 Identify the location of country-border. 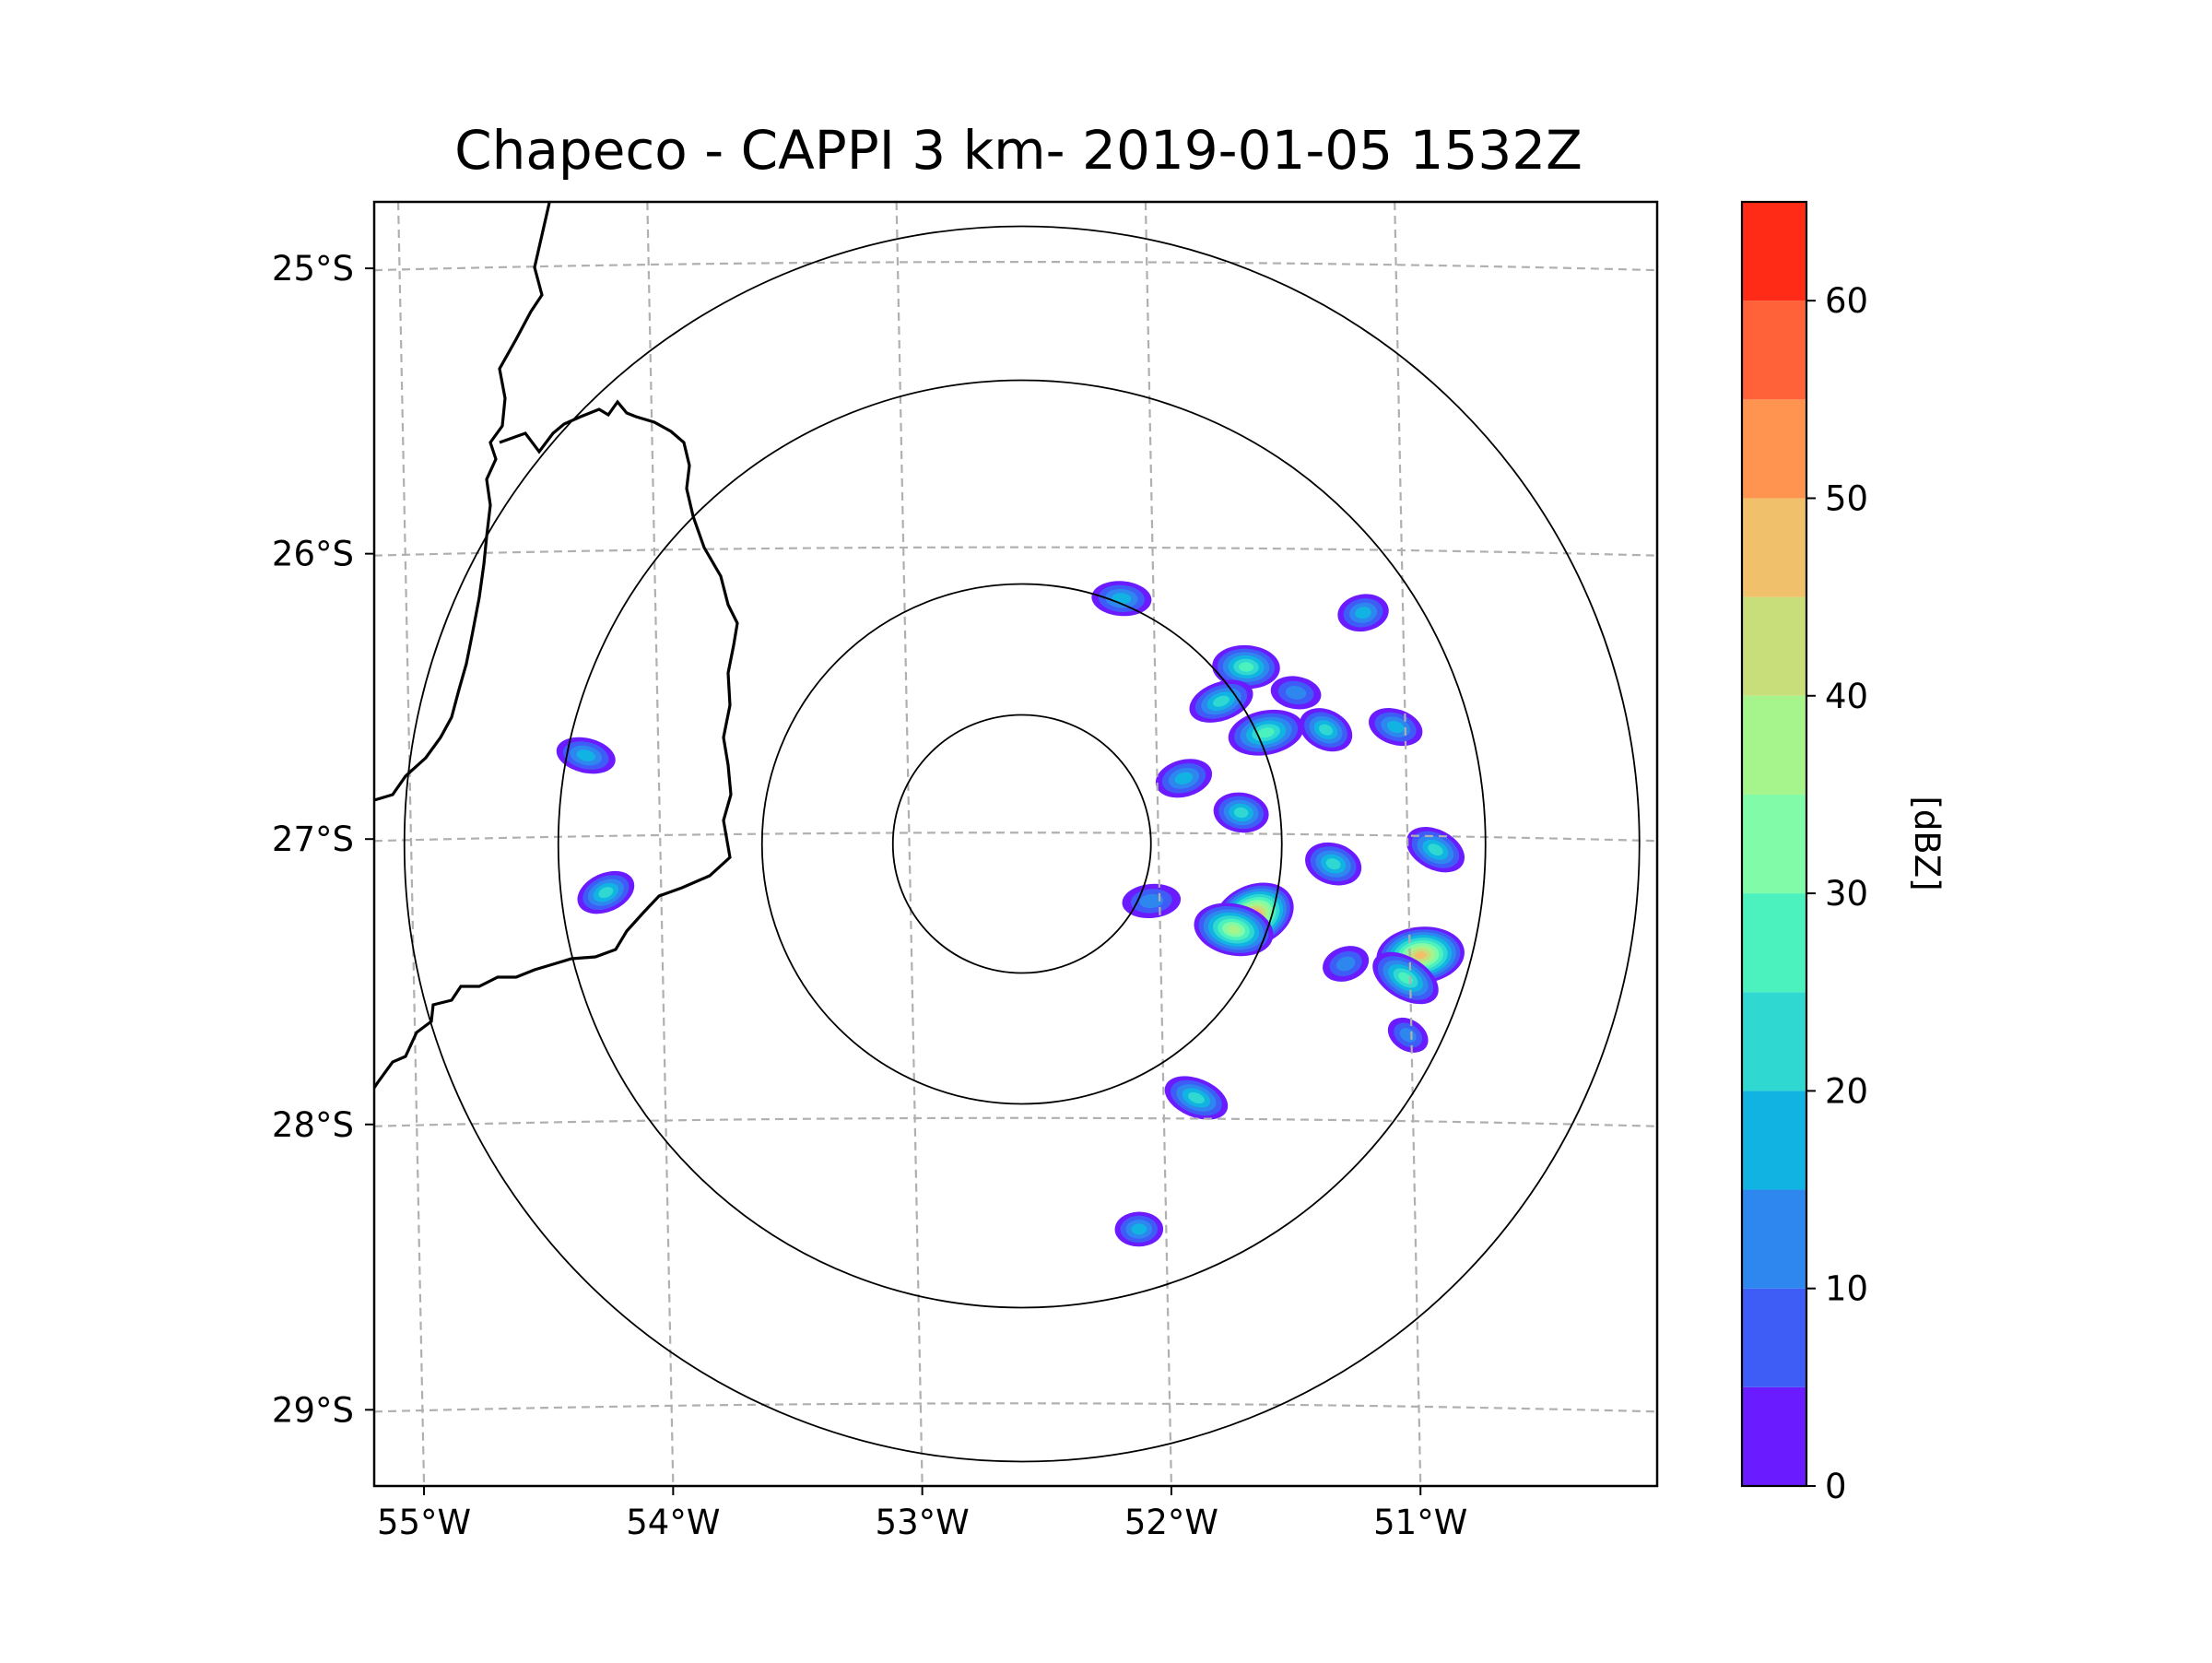
(556, 744).